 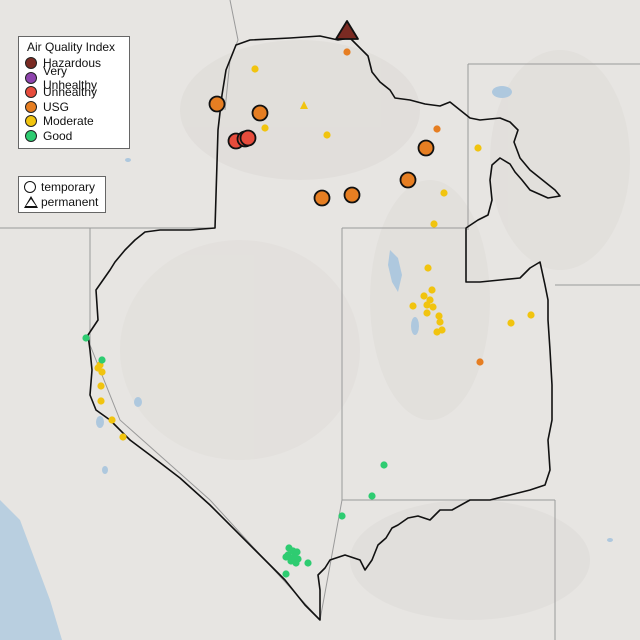 I want to click on unhealthy-swatch, so click(x=31, y=92).